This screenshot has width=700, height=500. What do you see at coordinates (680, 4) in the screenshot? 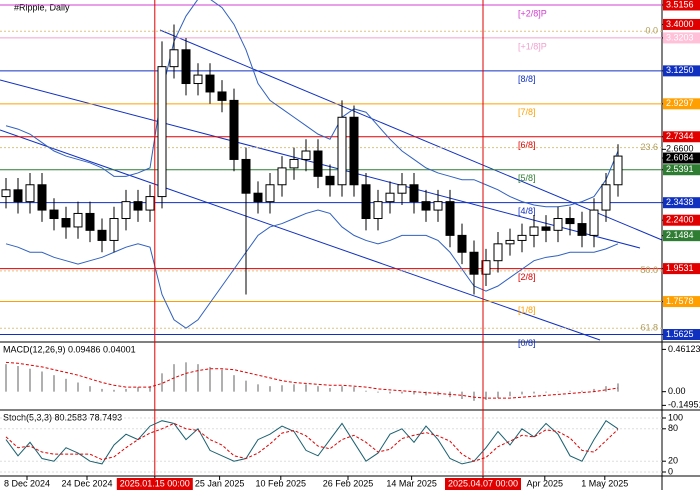
I see `y-tick-label: 3.5156` at bounding box center [680, 4].